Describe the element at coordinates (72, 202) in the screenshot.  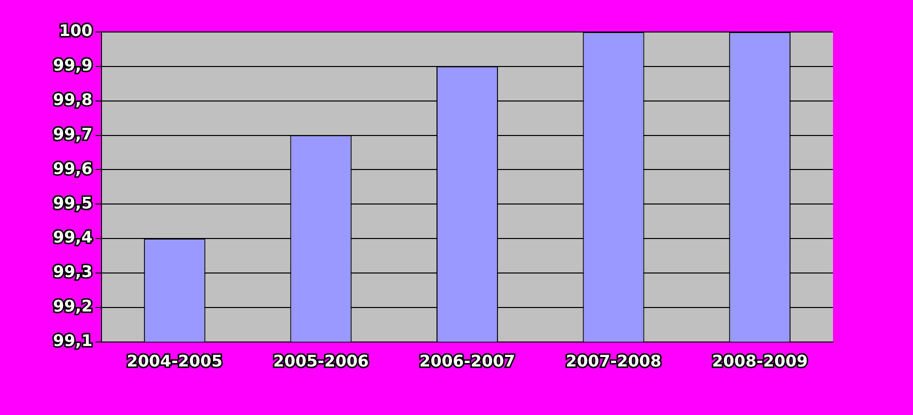
I see `y-tick-label: 99,5` at that location.